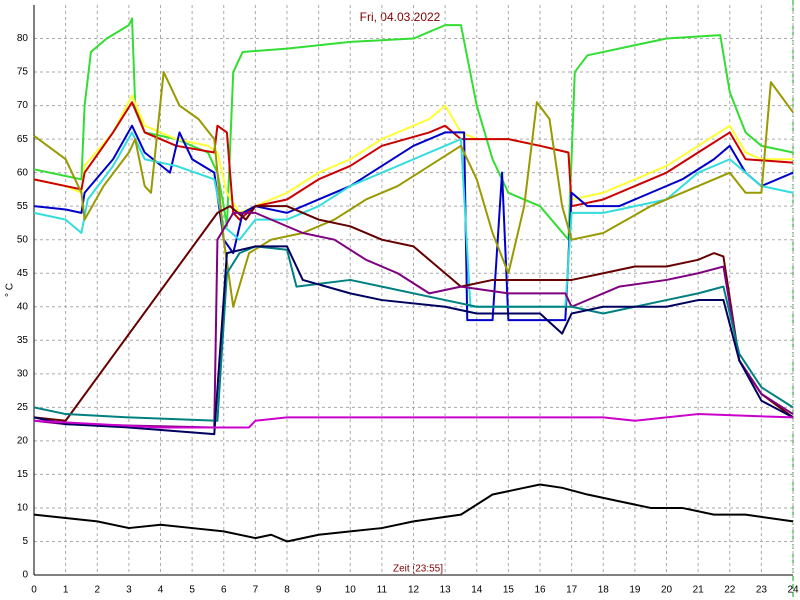  Describe the element at coordinates (66, 590) in the screenshot. I see `x-tick-label: 1` at that location.